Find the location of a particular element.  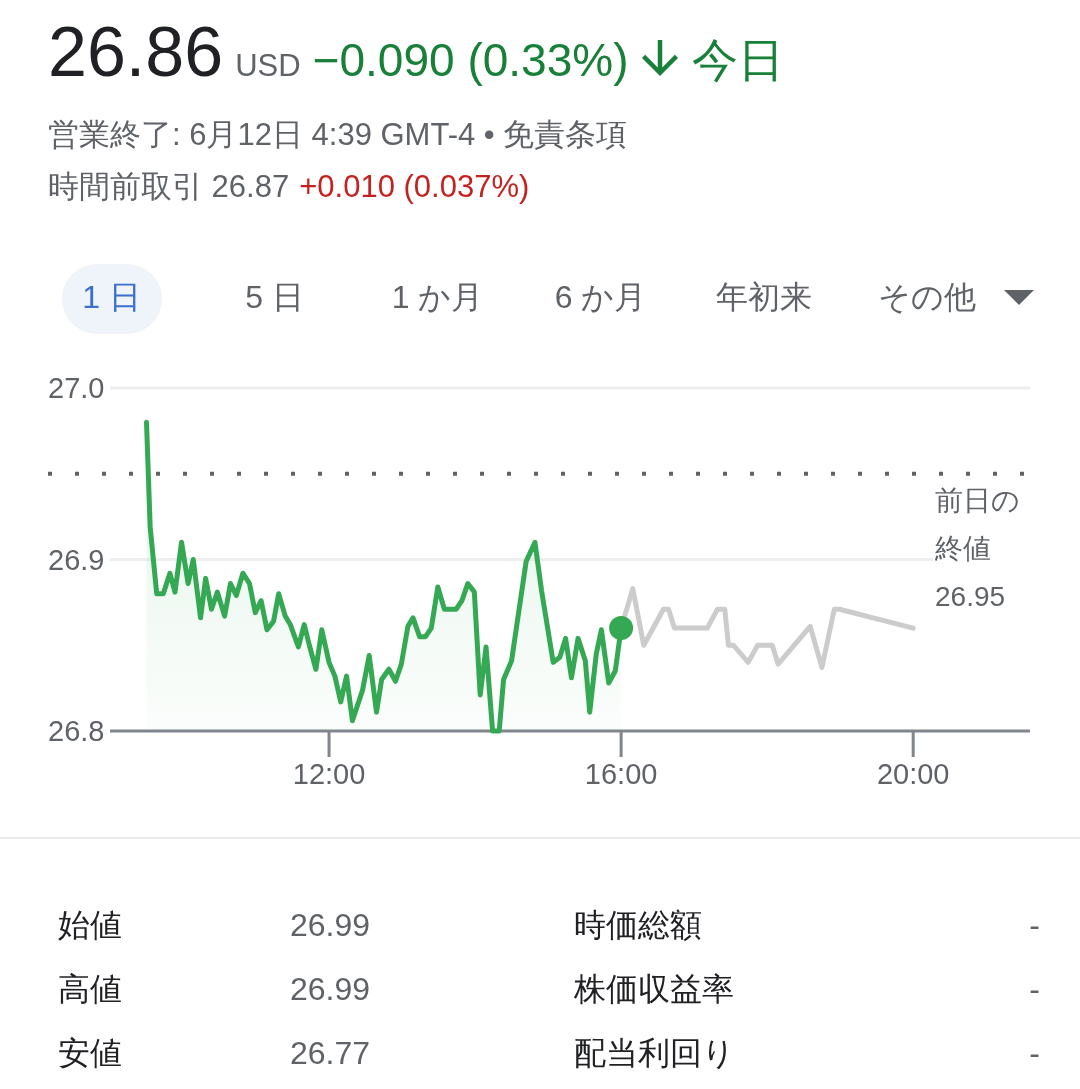

annotation: 高値 is located at coordinates (90, 989).